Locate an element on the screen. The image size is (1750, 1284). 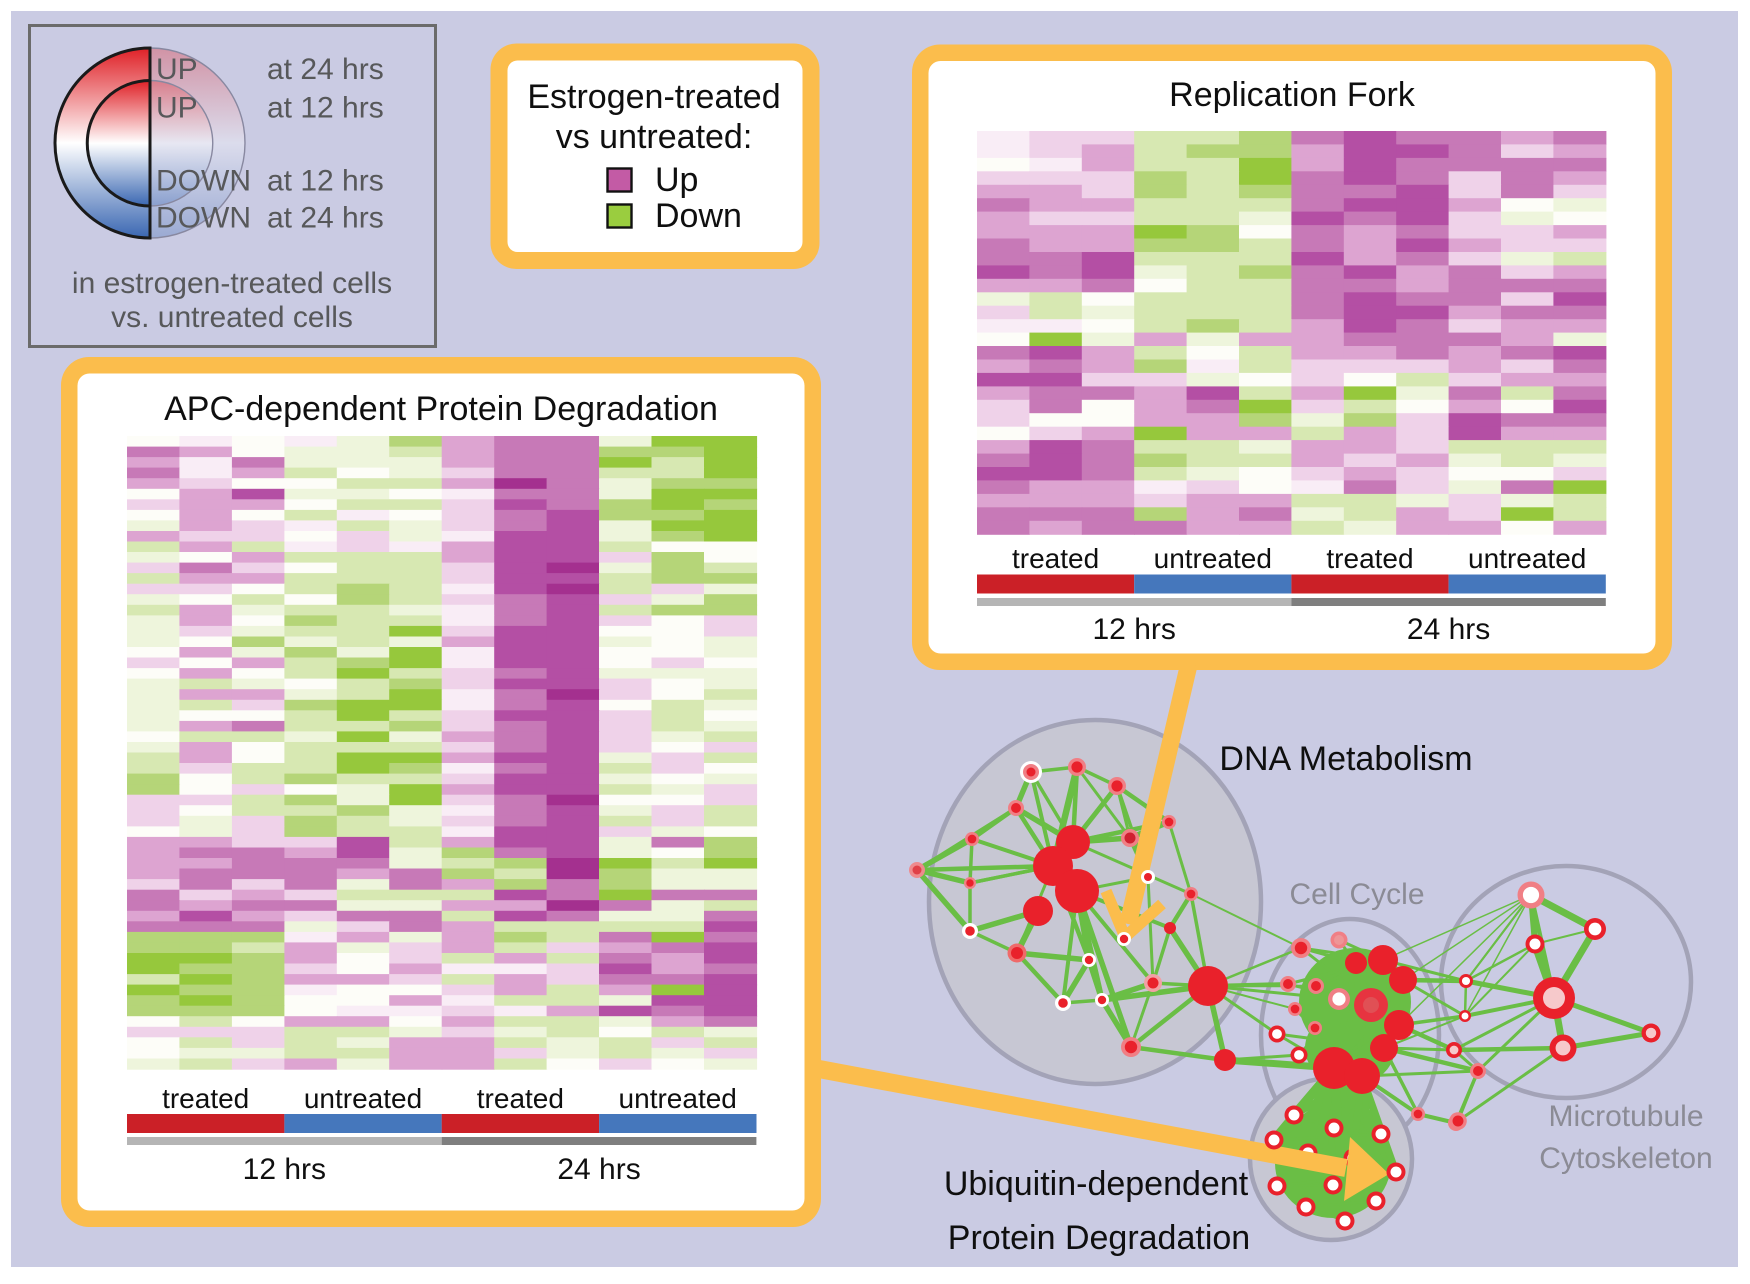
svg-text: Ubiquitin-dependent is located at coordinates (1096, 1184).